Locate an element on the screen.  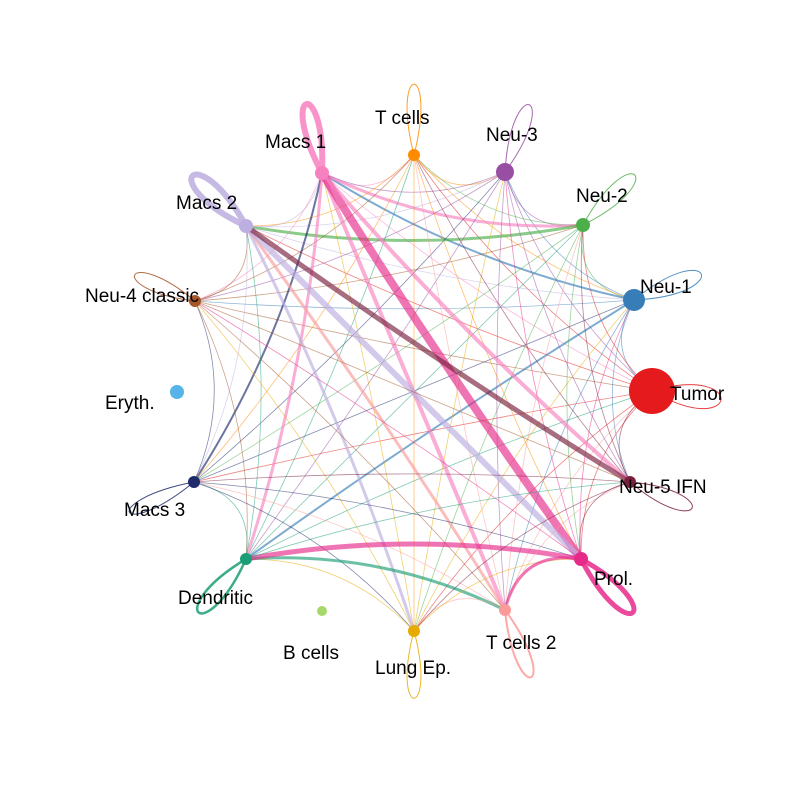
node-bcells is located at coordinates (322, 611).